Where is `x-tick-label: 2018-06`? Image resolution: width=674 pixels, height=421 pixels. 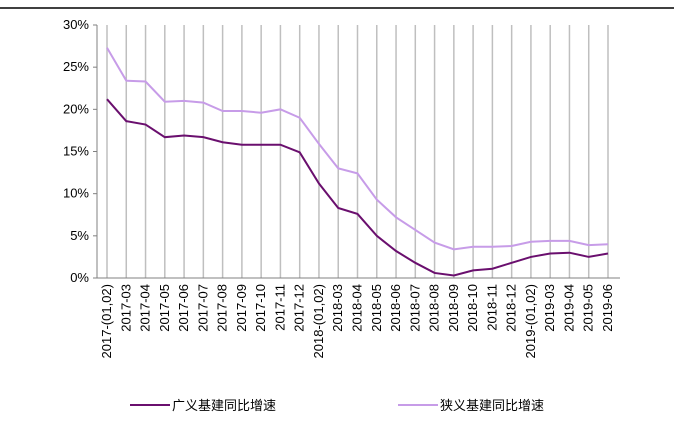 x-tick-label: 2018-06 is located at coordinates (395, 308).